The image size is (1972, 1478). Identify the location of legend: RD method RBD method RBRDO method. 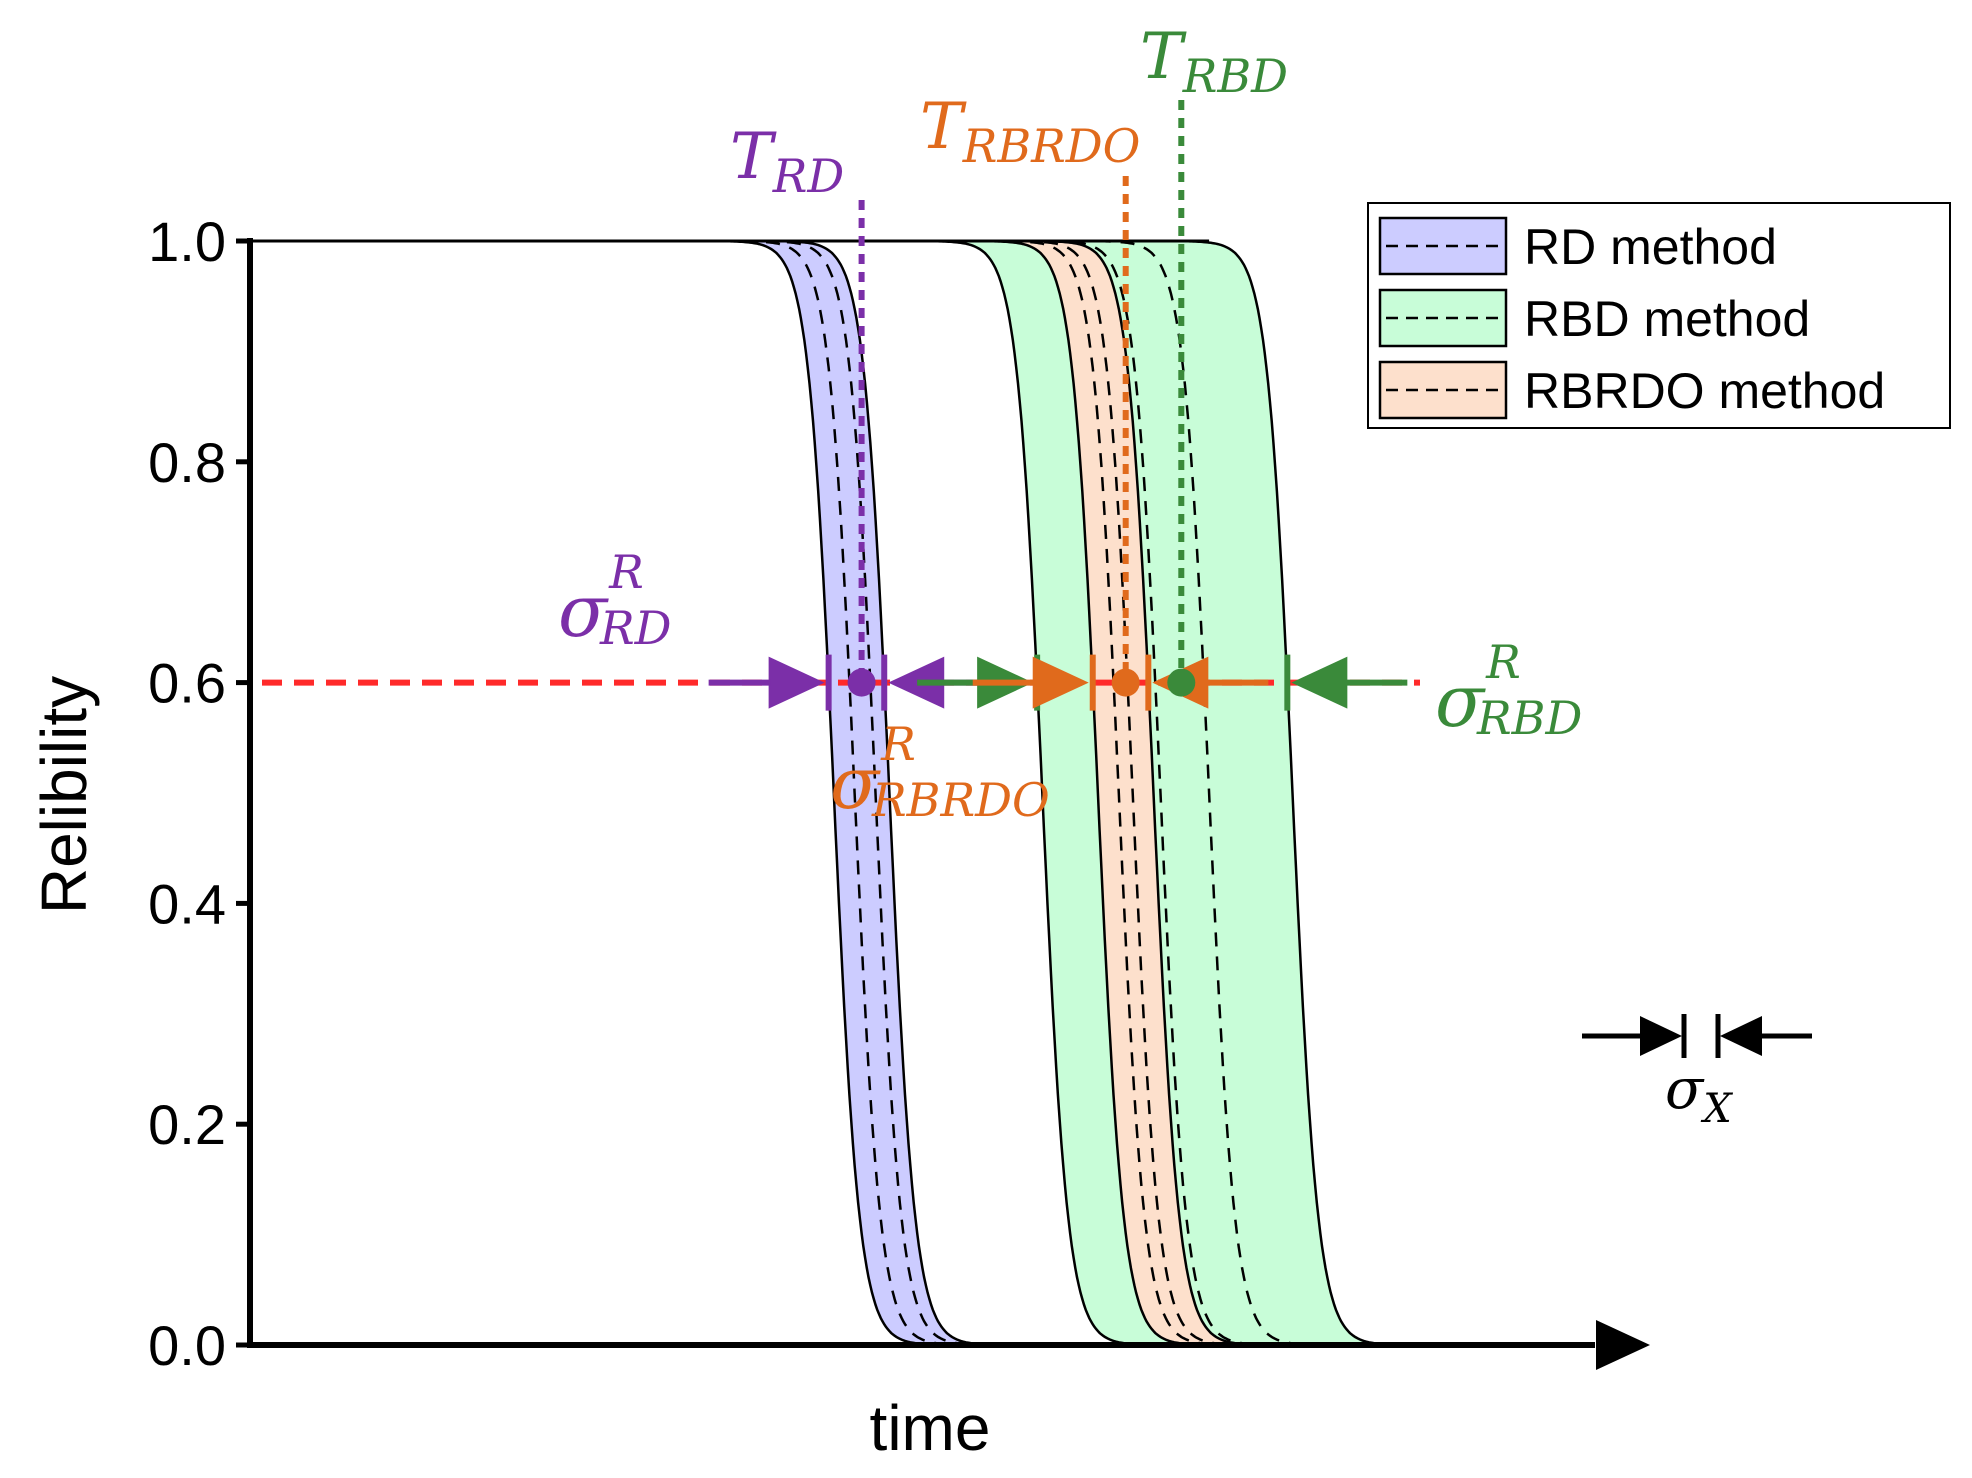
(1659, 315).